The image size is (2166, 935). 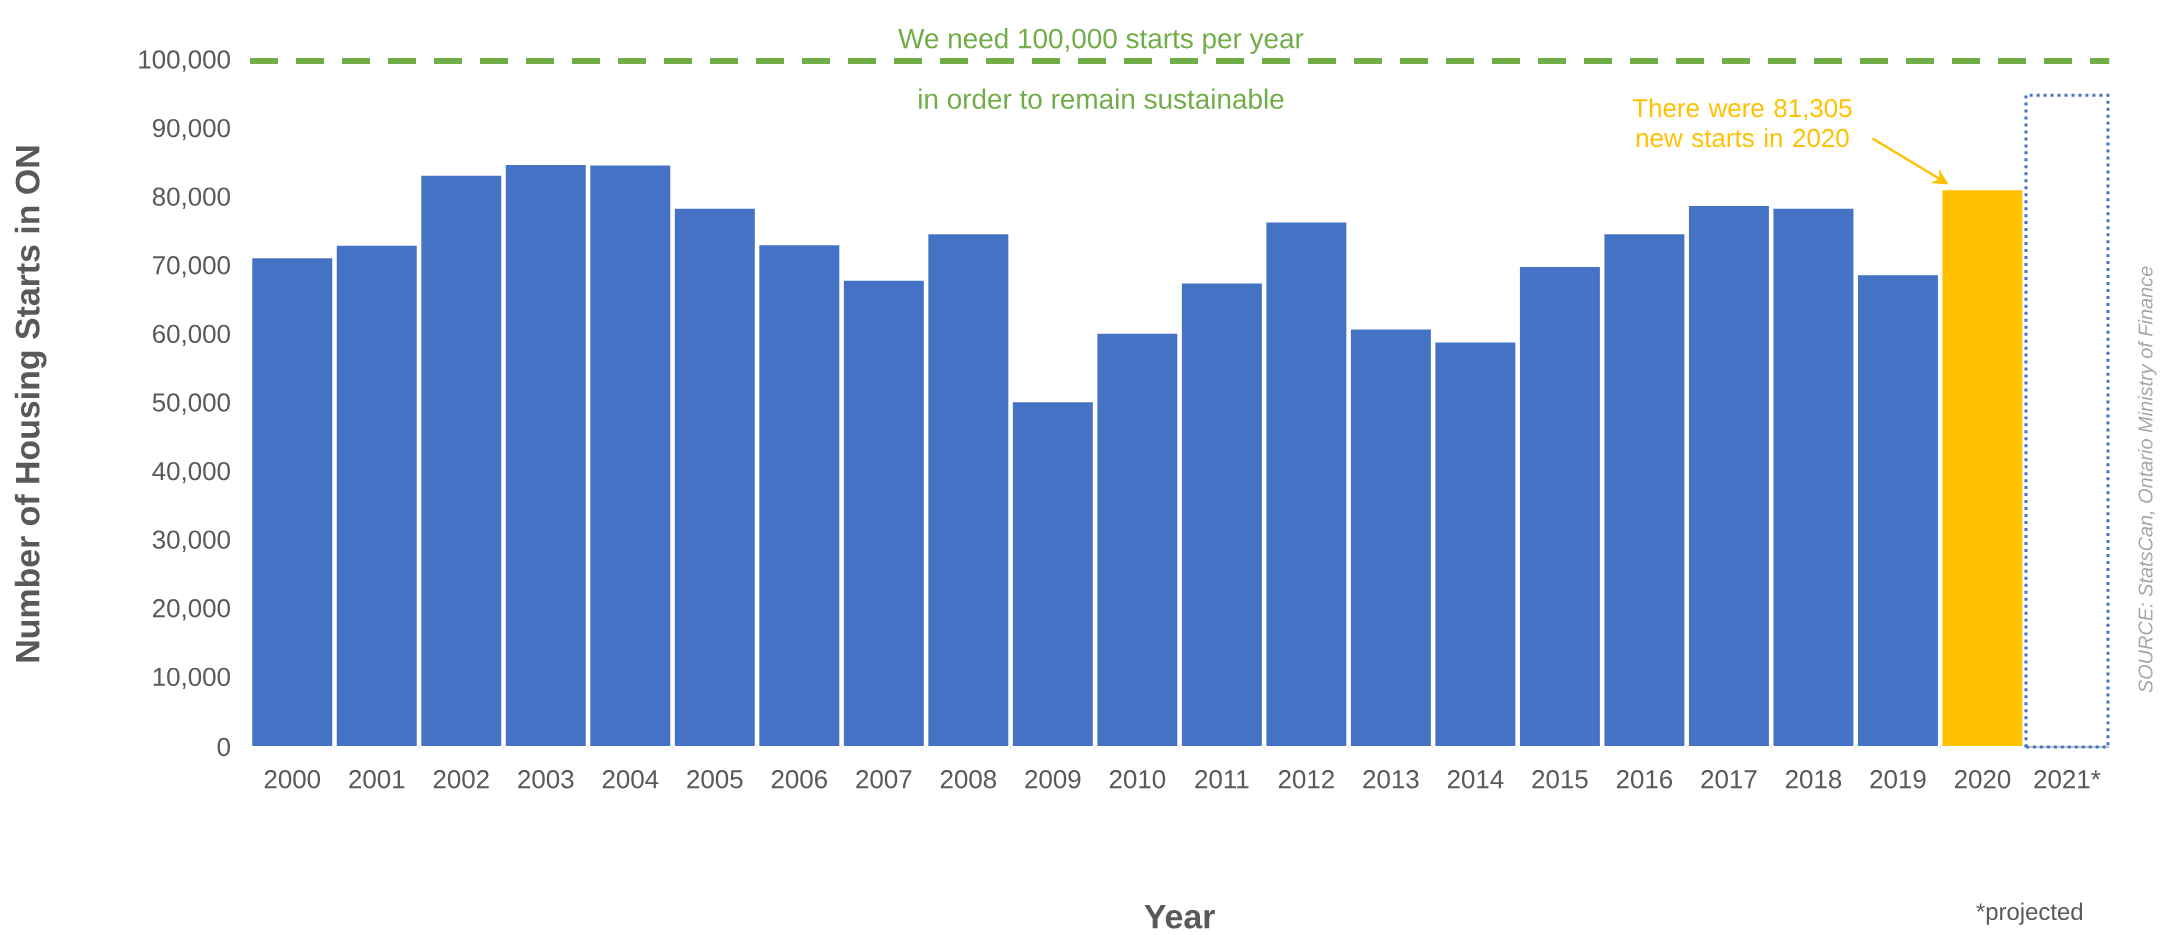 I want to click on x-tick-label: 2012, so click(x=1306, y=779).